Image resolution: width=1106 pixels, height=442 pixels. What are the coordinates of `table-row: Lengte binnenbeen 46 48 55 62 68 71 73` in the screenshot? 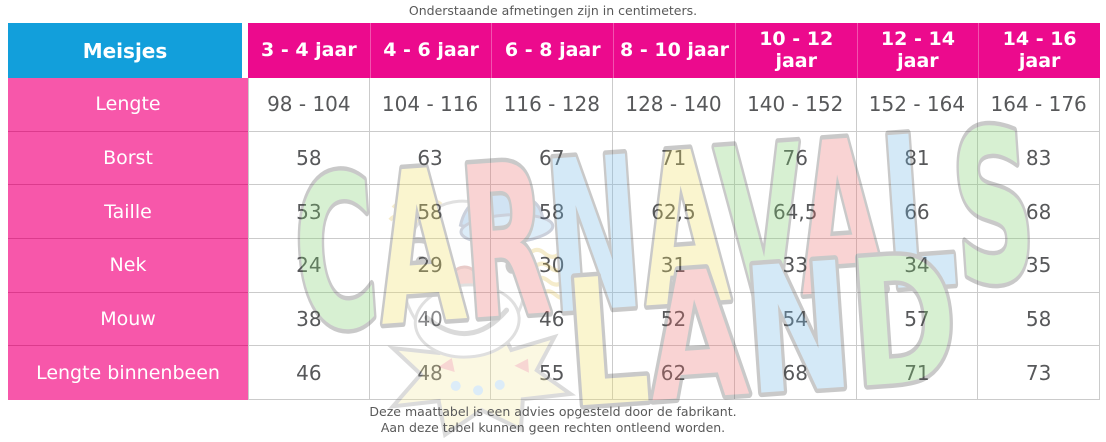 It's located at (554, 373).